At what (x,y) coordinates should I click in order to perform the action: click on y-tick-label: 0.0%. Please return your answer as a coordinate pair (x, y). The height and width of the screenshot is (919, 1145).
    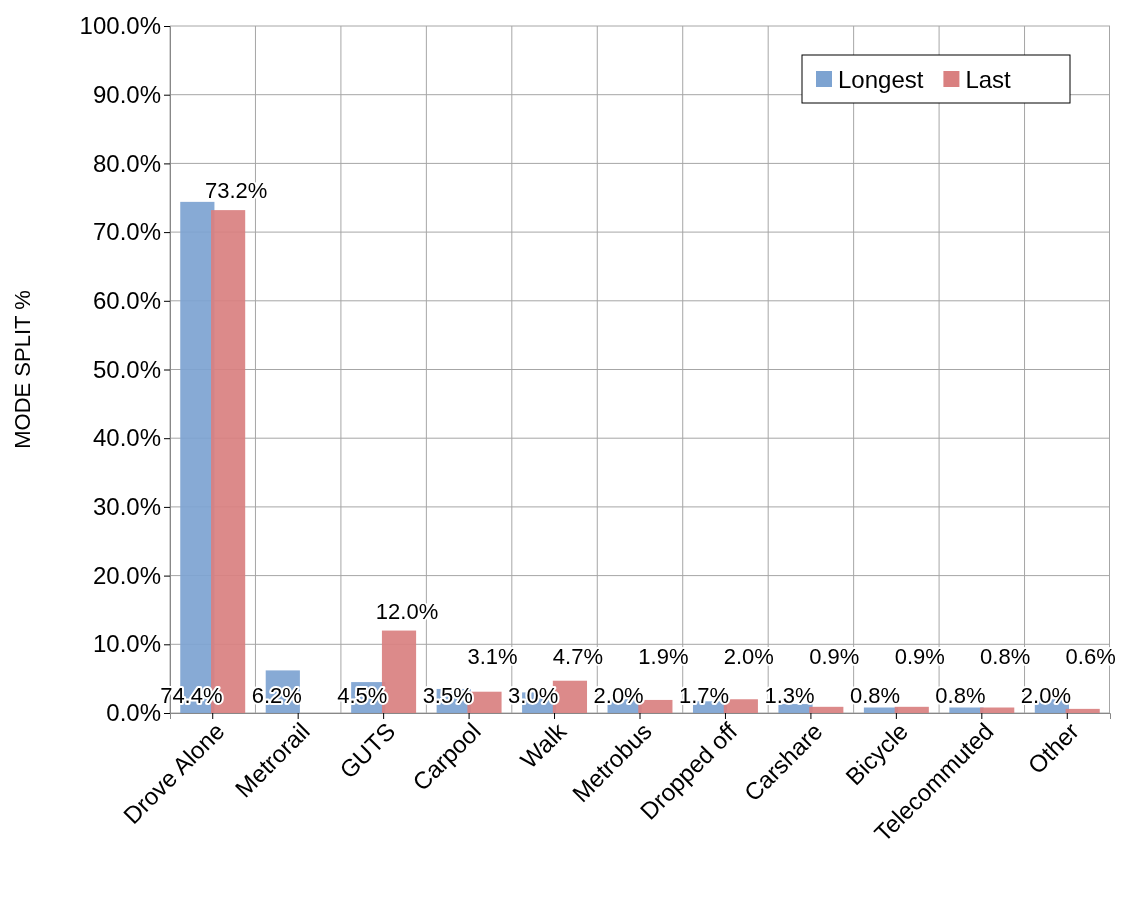
    Looking at the image, I should click on (133, 713).